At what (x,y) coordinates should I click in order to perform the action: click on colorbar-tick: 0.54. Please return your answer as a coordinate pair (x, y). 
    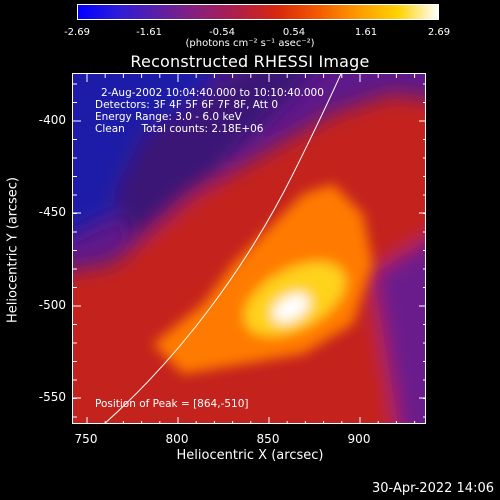
    Looking at the image, I should click on (294, 32).